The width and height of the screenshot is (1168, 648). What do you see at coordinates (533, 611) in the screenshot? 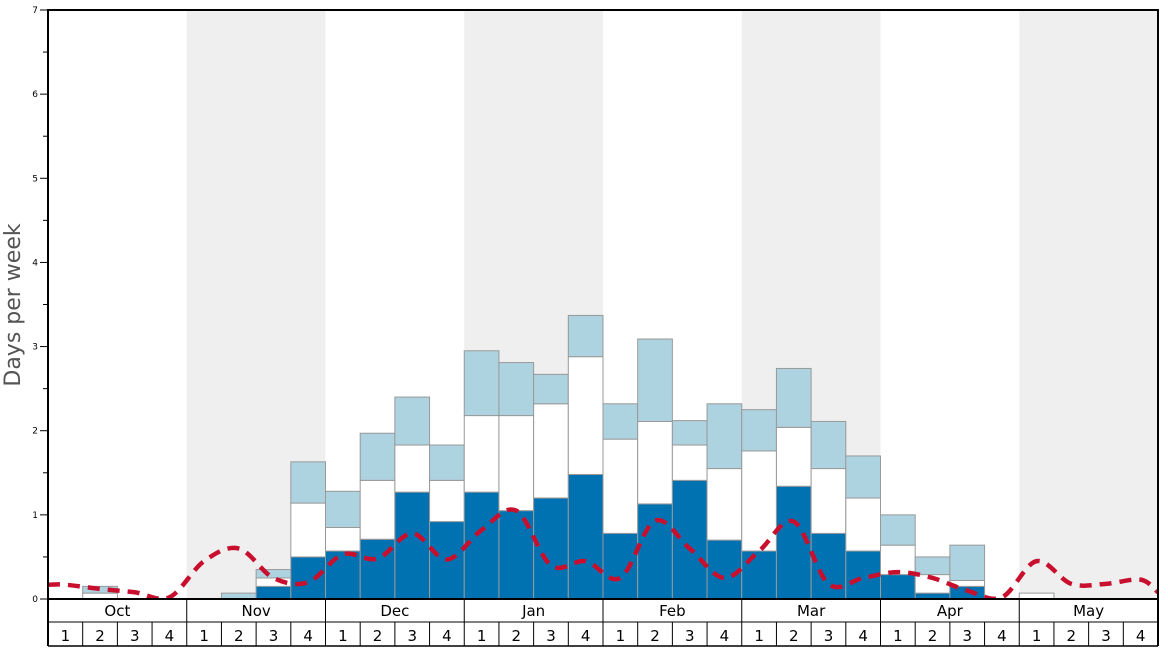
I see `month-label-jan: Jan` at bounding box center [533, 611].